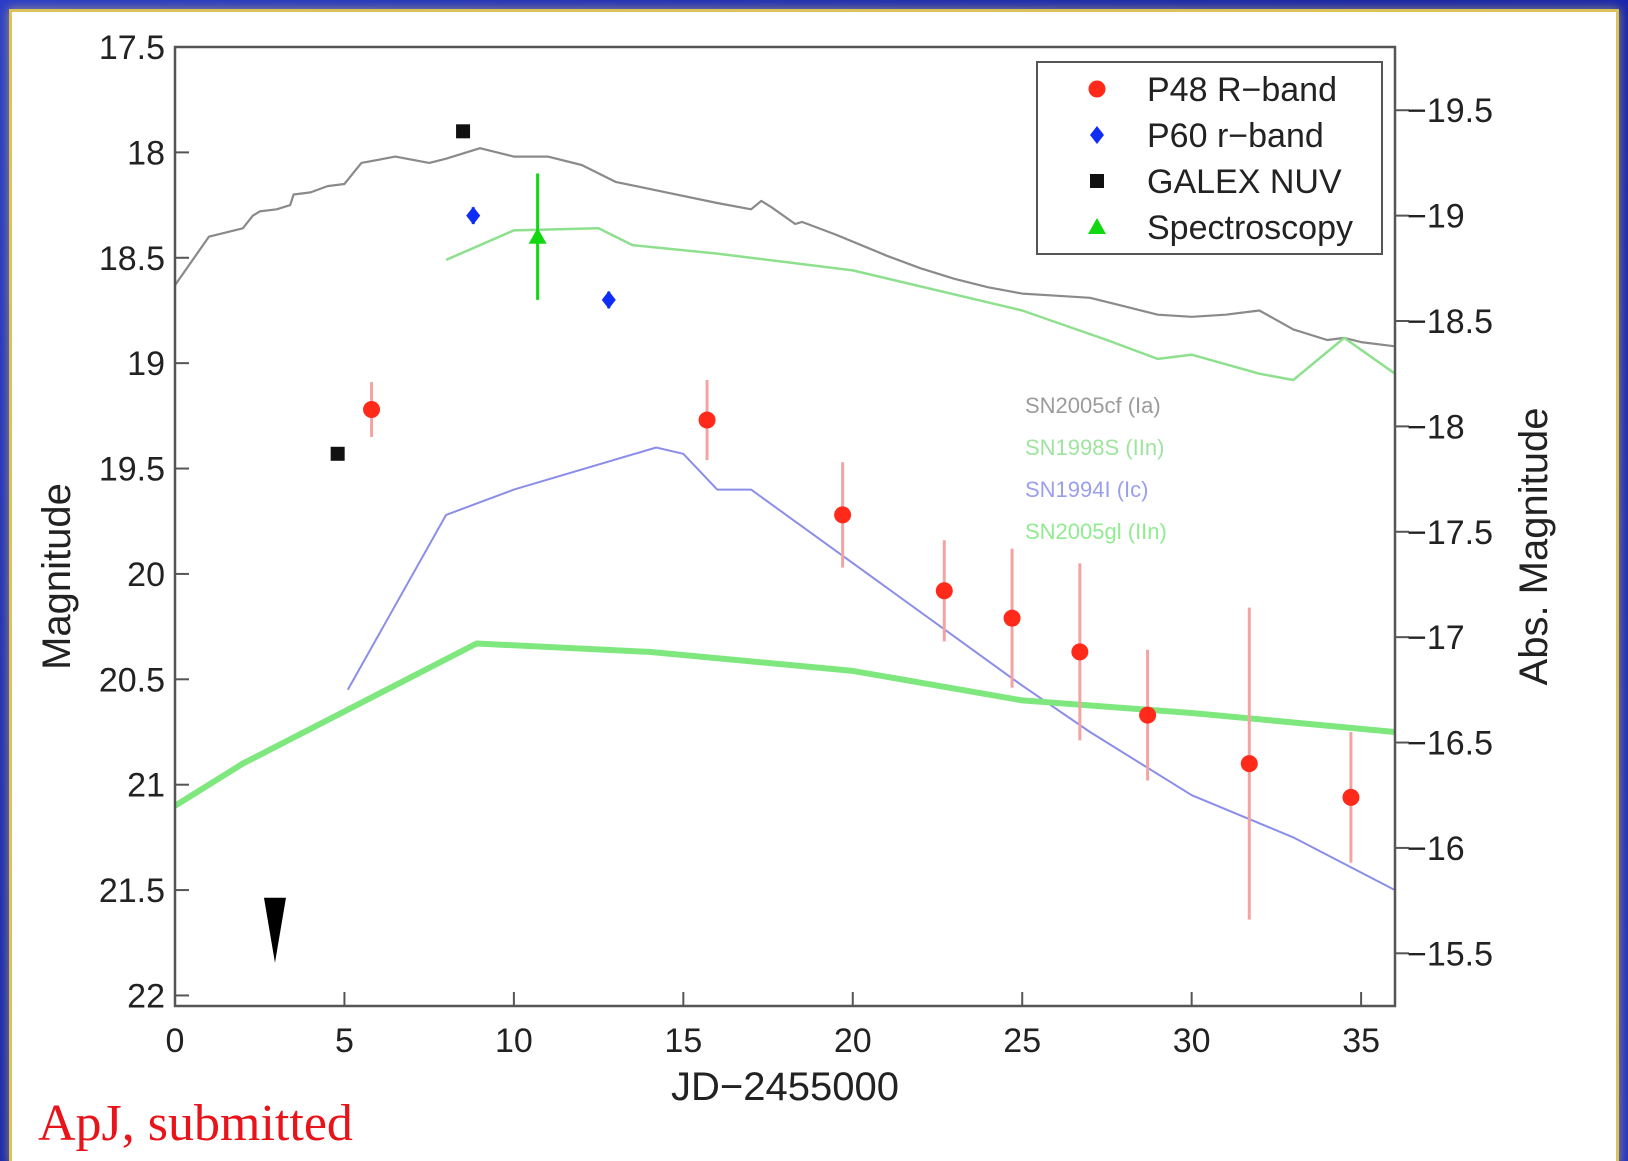 Image resolution: width=1628 pixels, height=1161 pixels. What do you see at coordinates (146, 786) in the screenshot?
I see `y-tick-label: 21` at bounding box center [146, 786].